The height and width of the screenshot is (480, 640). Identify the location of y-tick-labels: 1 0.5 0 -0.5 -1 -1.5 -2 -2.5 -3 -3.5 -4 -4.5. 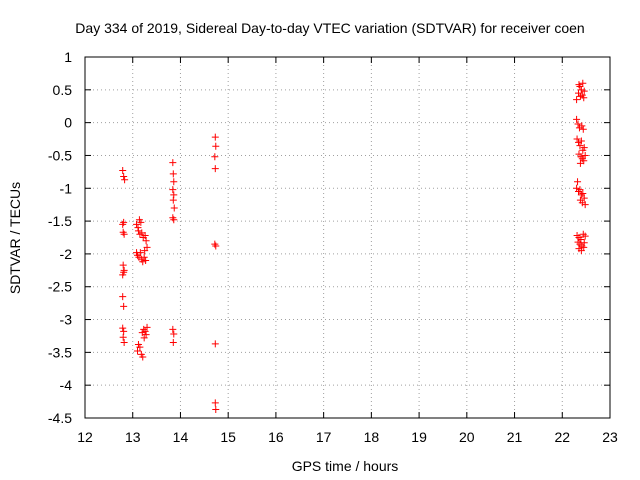
(60, 237).